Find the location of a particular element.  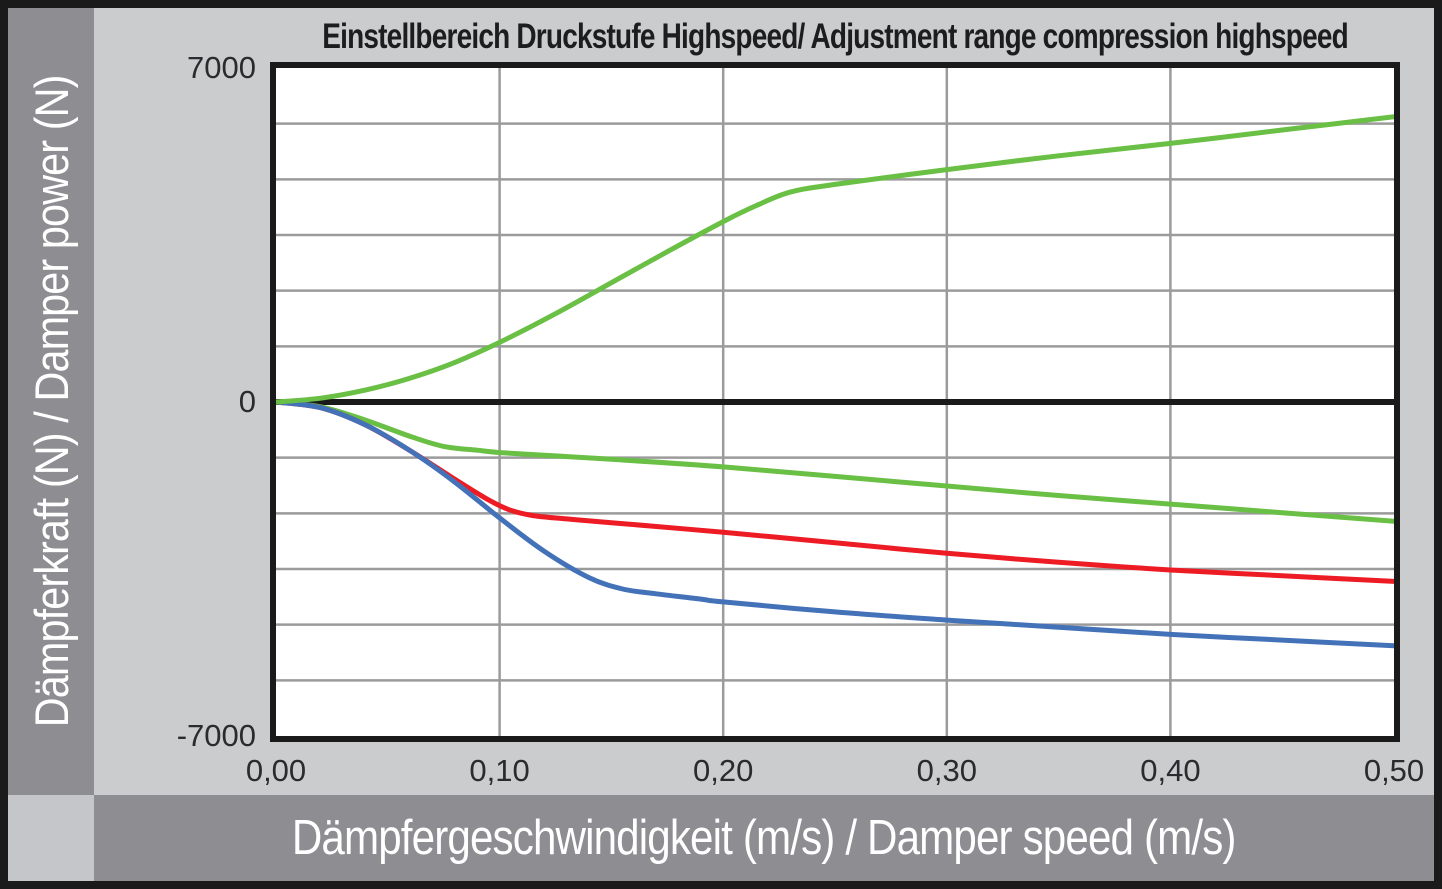

x-tick-label: 0,50 is located at coordinates (1394, 770).